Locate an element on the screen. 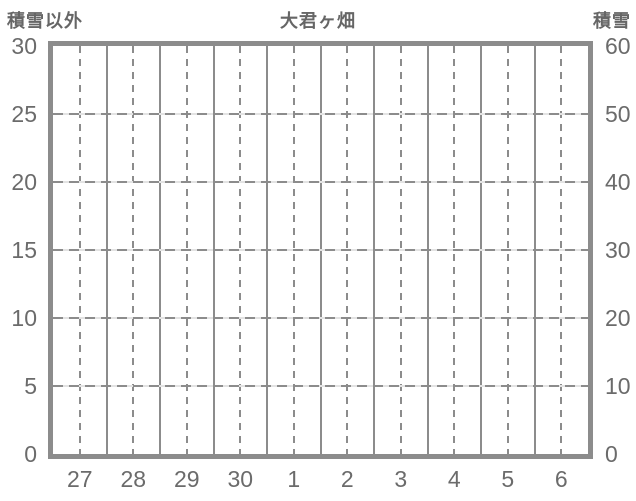  x-tick-label: 30 is located at coordinates (240, 479).